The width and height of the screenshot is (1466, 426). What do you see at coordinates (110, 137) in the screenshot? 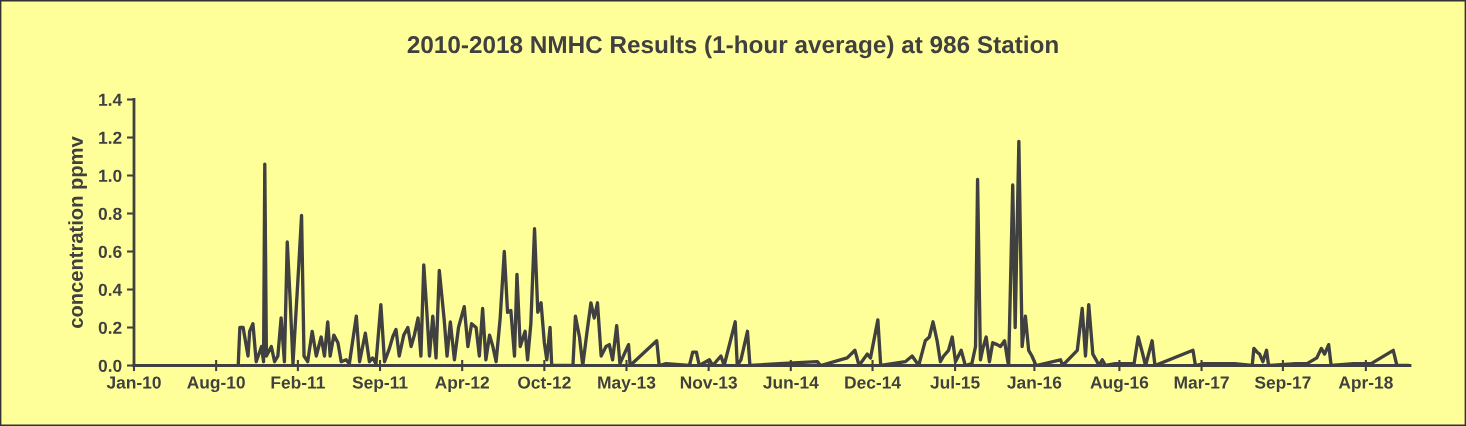
I see `y-tick-label: 1.2` at bounding box center [110, 137].